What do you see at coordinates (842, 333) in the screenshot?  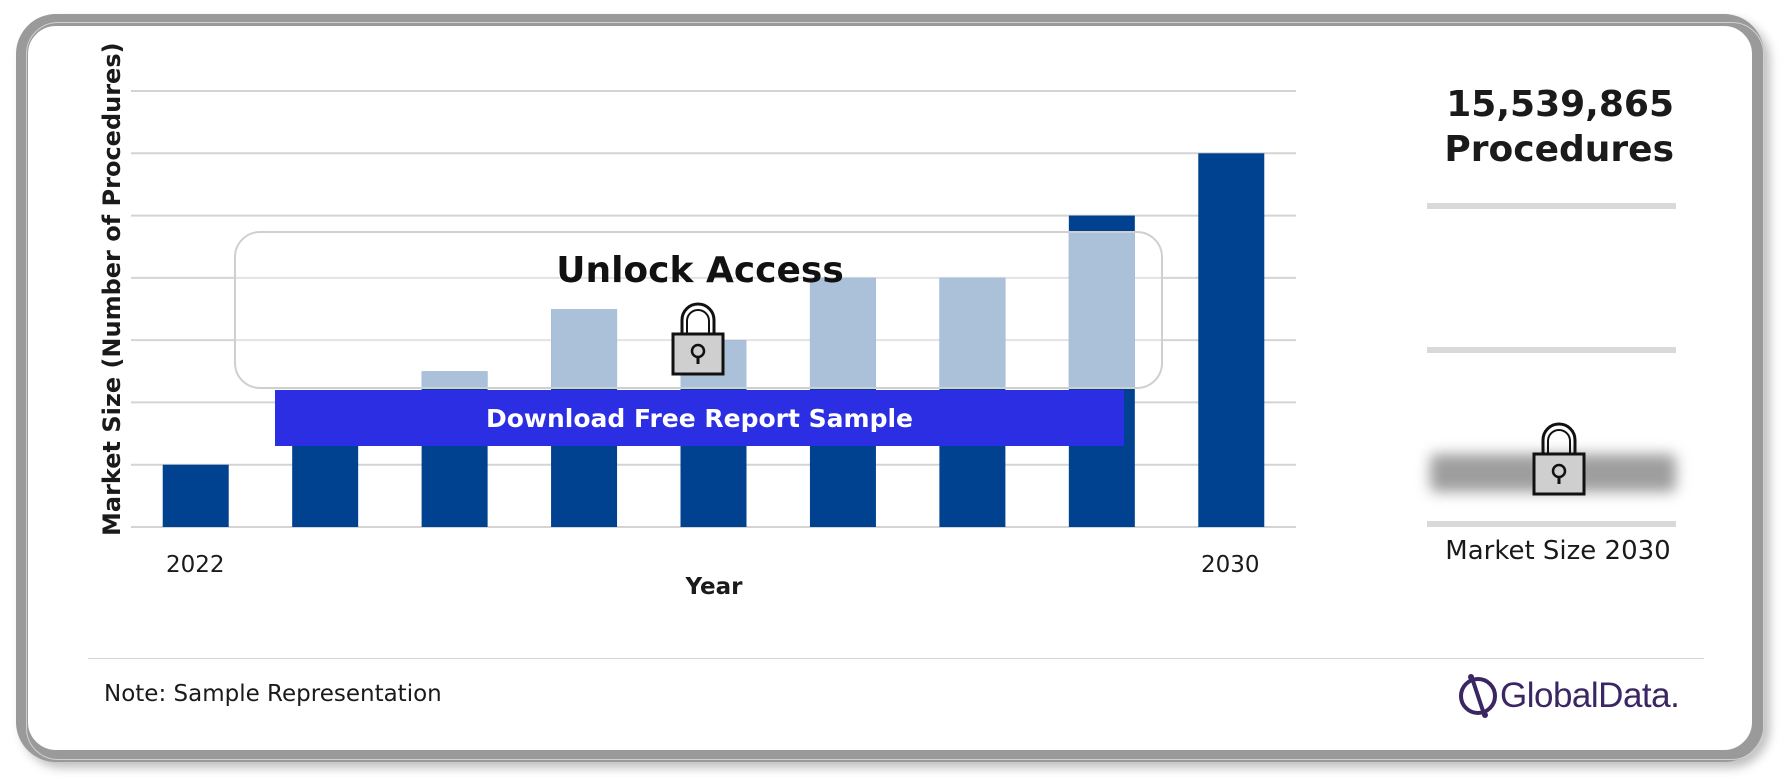 I see `bar-faded-2027` at bounding box center [842, 333].